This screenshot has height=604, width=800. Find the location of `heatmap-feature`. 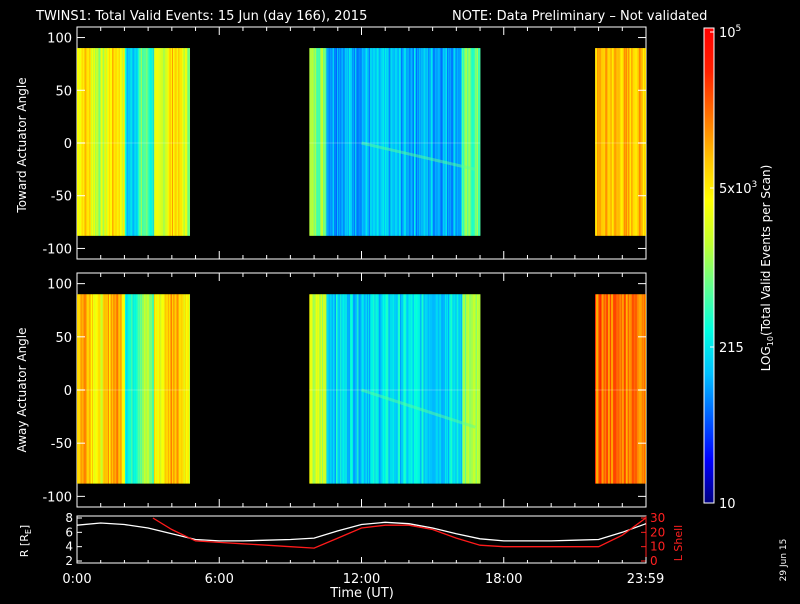

heatmap-feature is located at coordinates (418, 408).